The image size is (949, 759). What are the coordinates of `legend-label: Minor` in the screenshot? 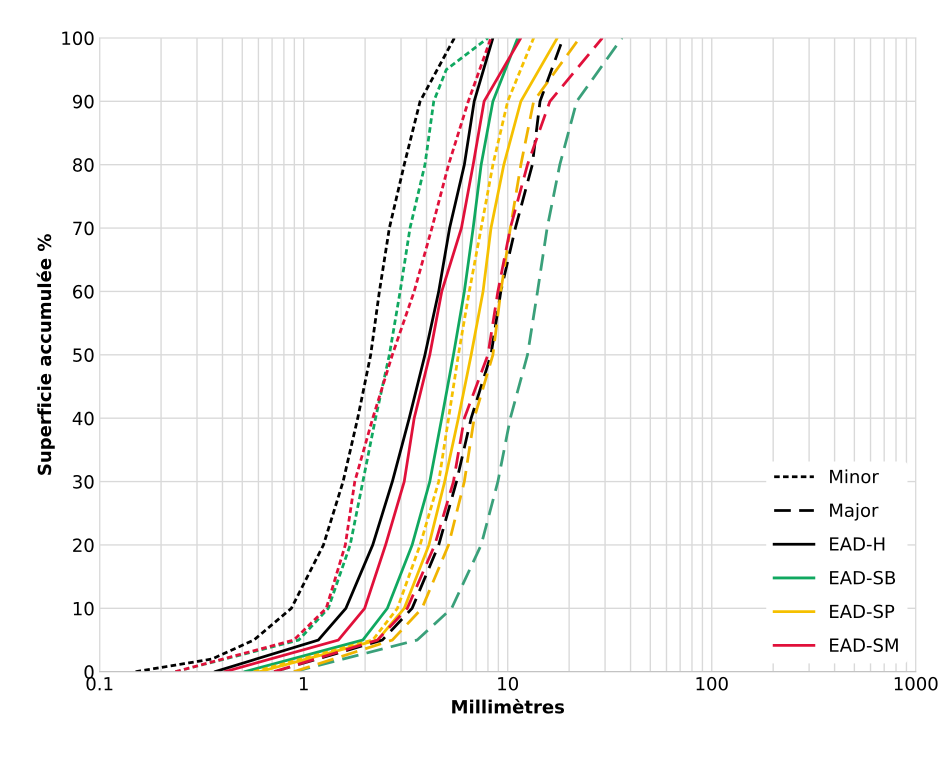 It's located at (854, 476).